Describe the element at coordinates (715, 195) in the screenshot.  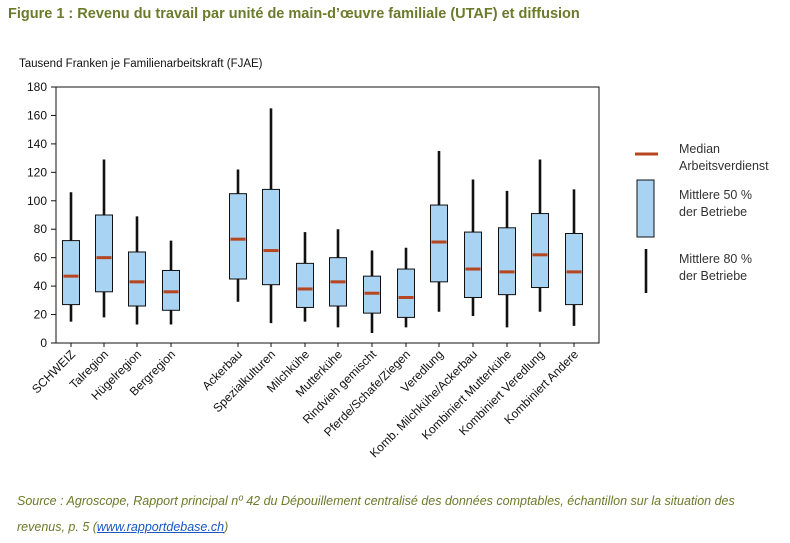
I see `legend-box-label: Mittlere 50 %` at that location.